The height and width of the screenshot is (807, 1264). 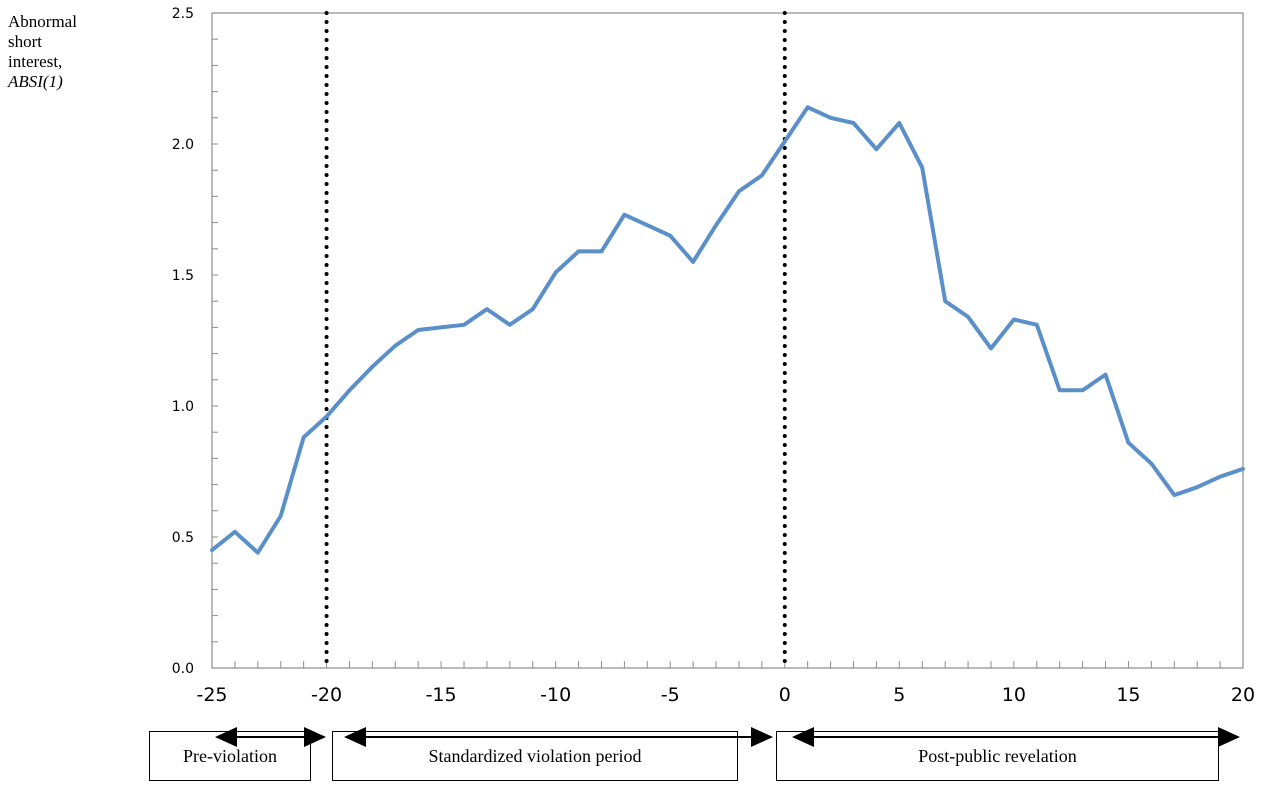 I want to click on period-box-post-revelation: Post-public revelation, so click(x=997, y=756).